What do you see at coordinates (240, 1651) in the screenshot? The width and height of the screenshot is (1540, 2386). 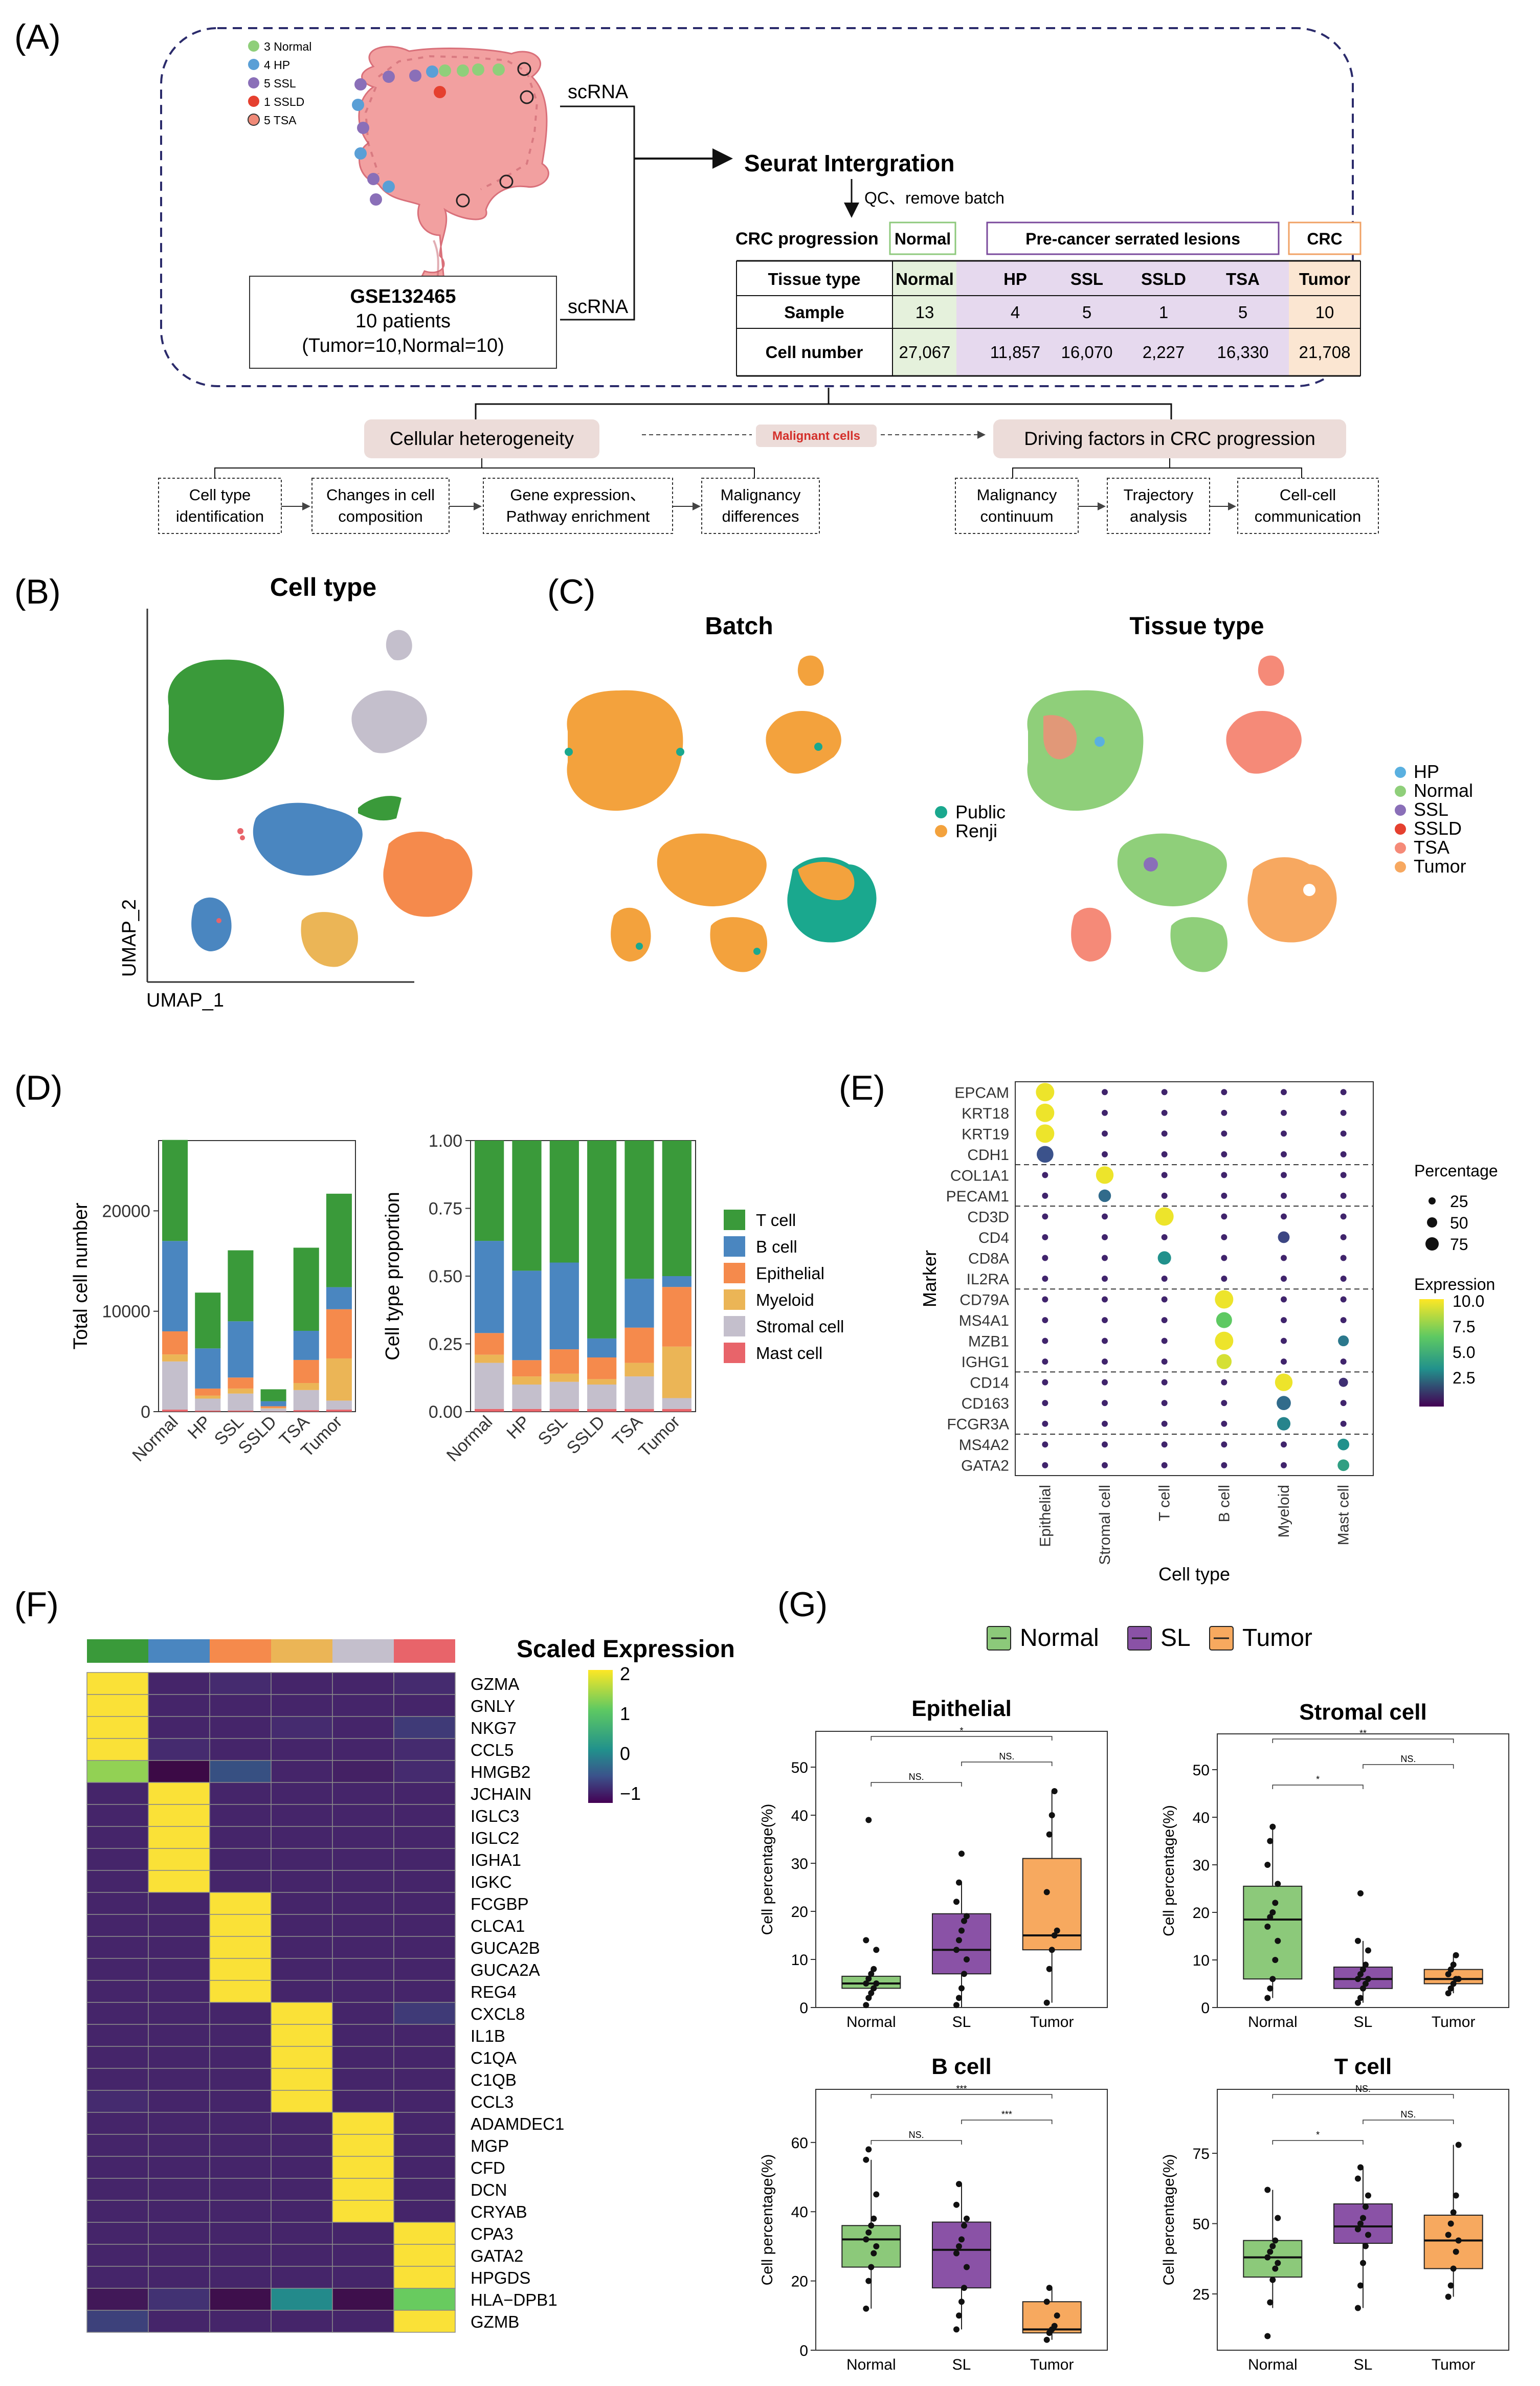 I see `column-annotation-epithelial` at bounding box center [240, 1651].